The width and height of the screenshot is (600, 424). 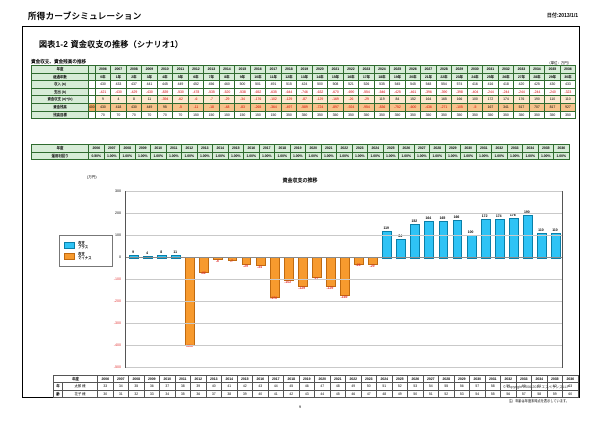 I want to click on table-cell: 110, so click(x=568, y=99).